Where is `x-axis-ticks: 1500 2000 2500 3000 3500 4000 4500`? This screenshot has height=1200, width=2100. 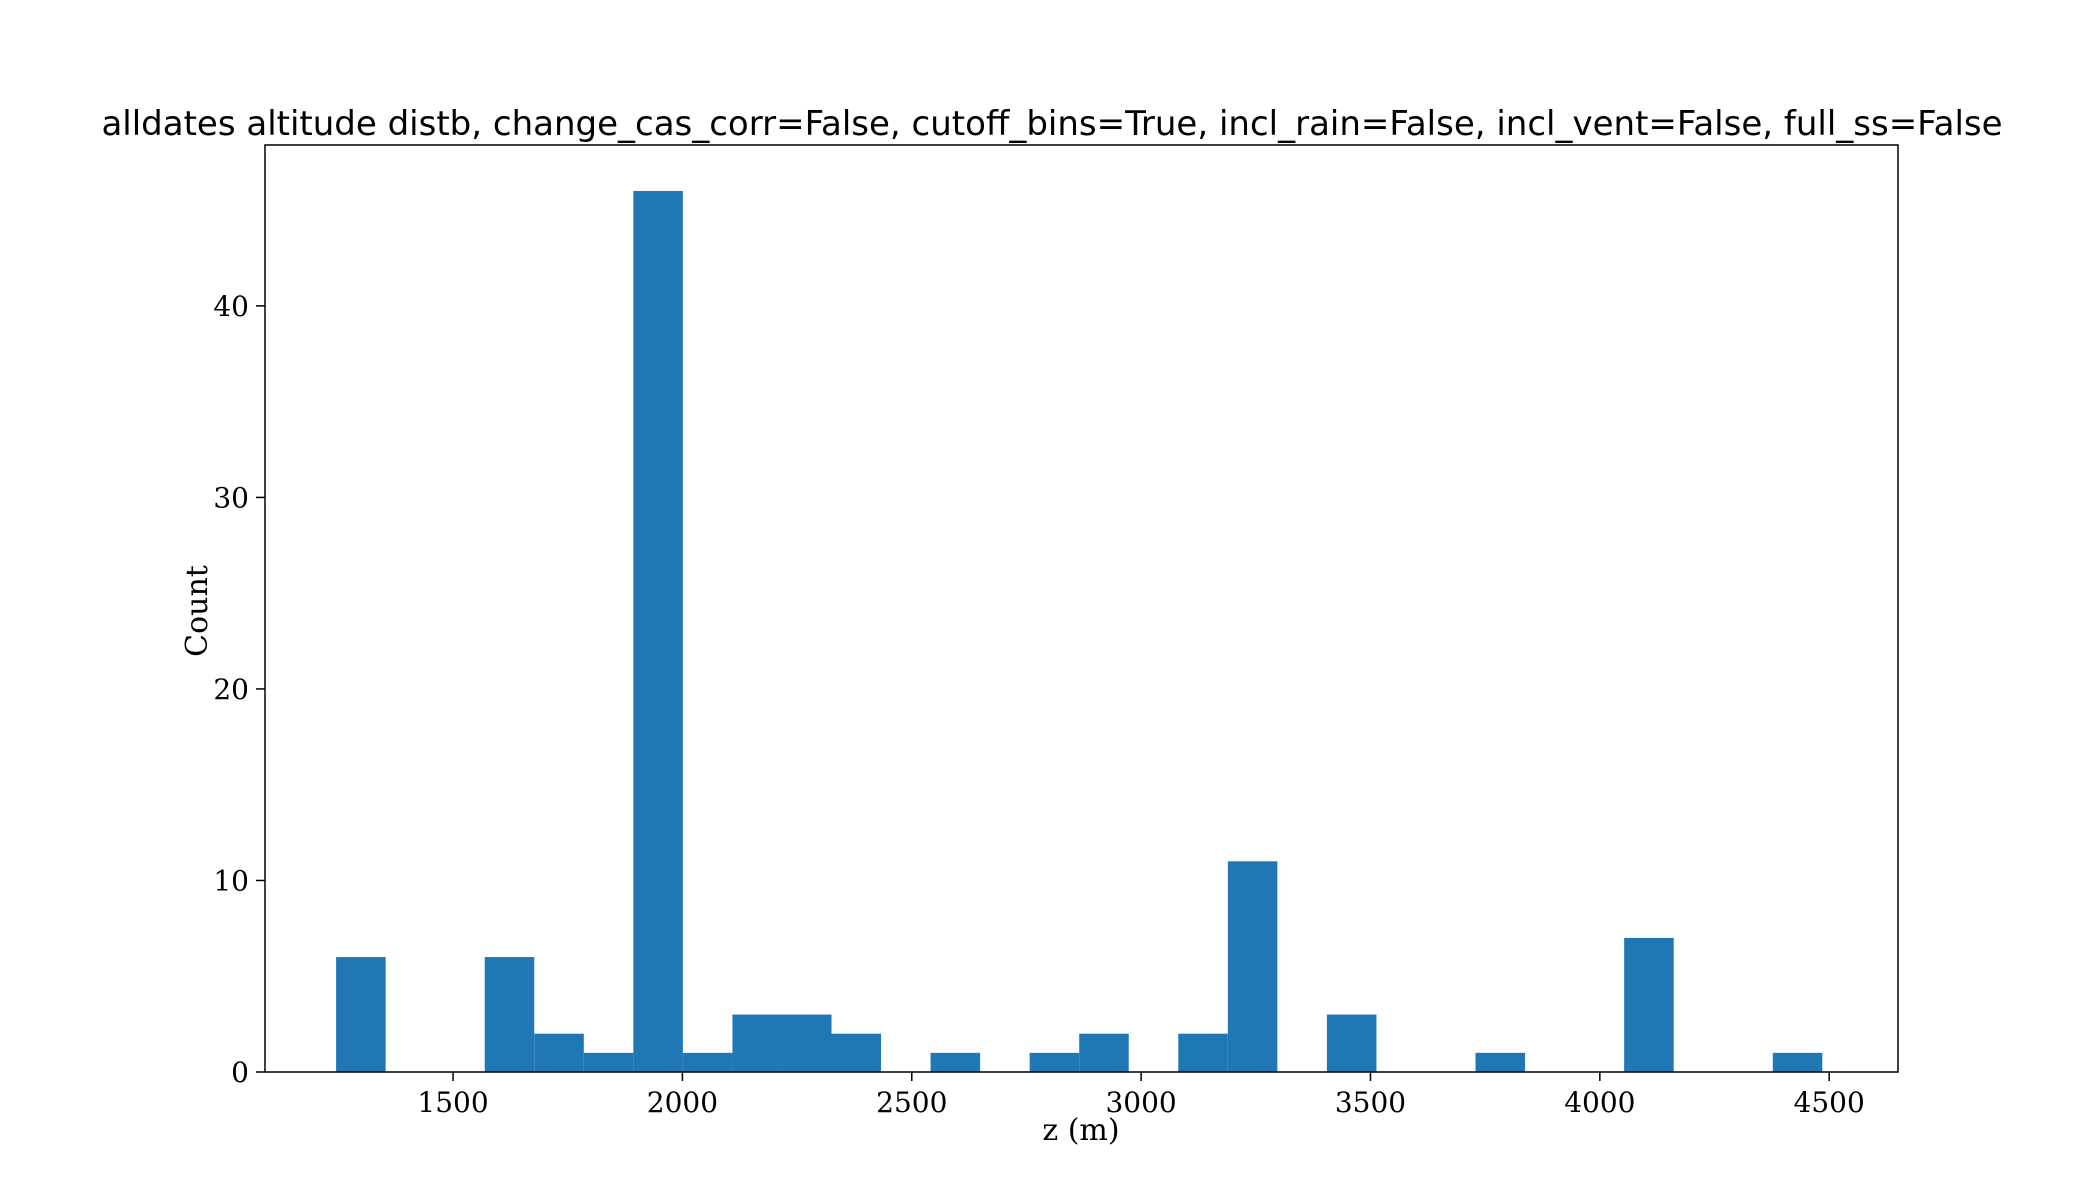
x-axis-ticks: 1500 2000 2500 3000 3500 4000 4500 is located at coordinates (1141, 1095).